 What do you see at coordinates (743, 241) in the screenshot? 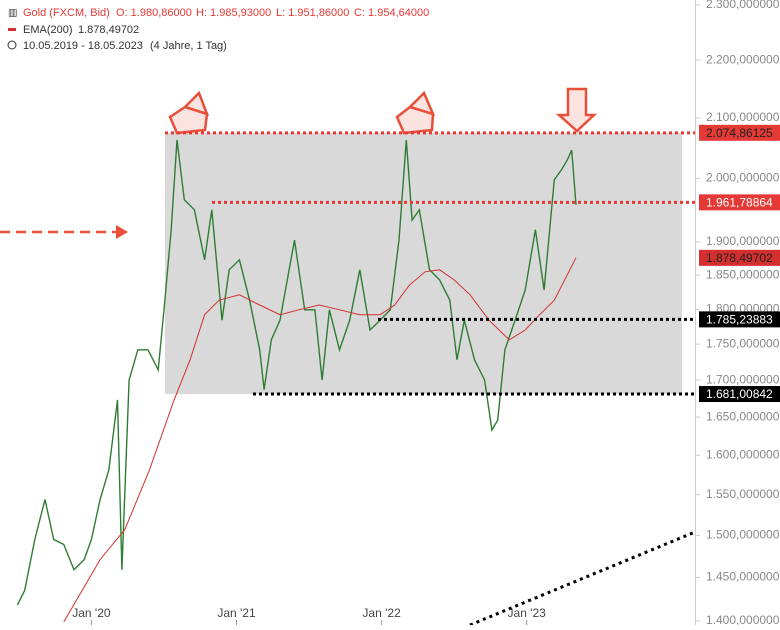
I see `y-tick-label: 1.900,000000` at bounding box center [743, 241].